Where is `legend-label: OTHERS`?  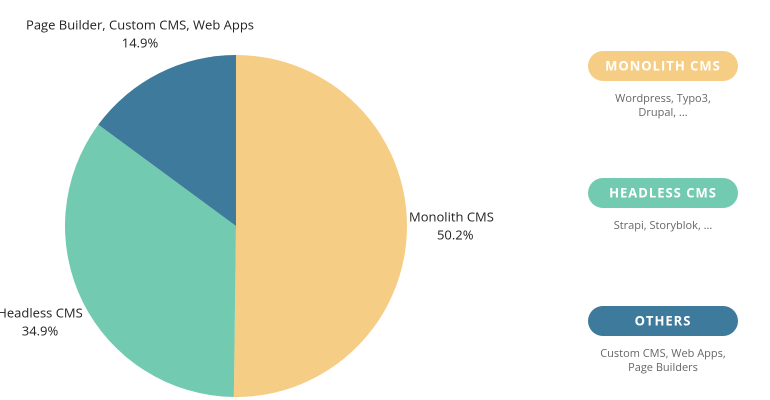 legend-label: OTHERS is located at coordinates (663, 320).